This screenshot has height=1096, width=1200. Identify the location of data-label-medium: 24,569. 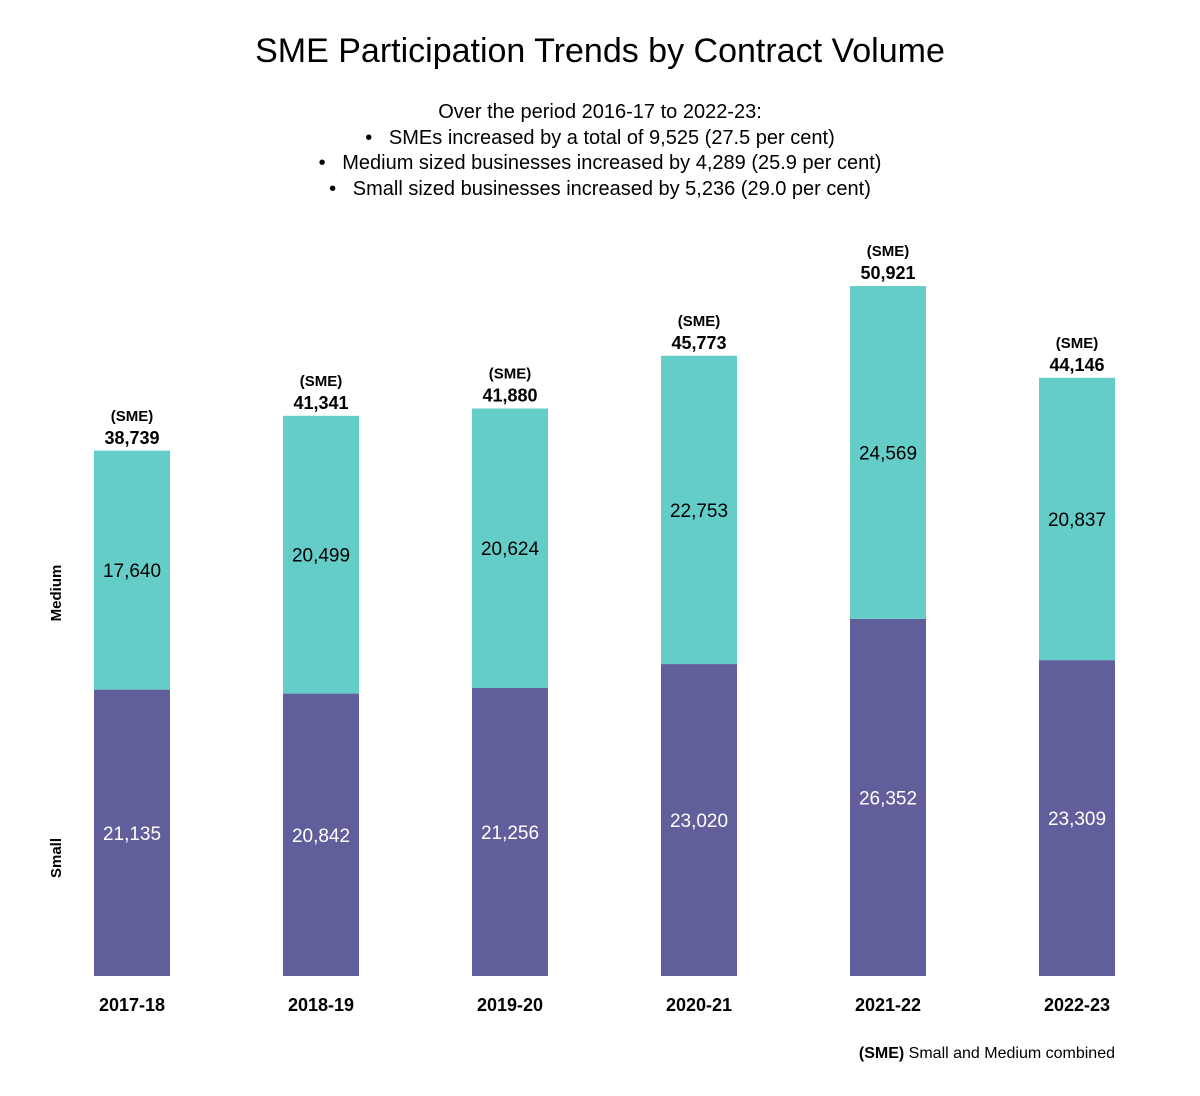
(888, 453).